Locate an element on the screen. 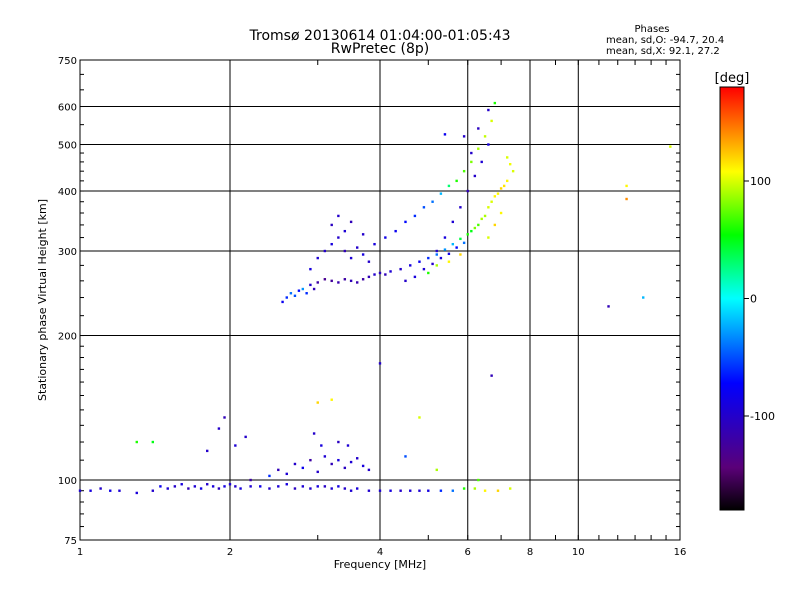 The width and height of the screenshot is (800, 600). x-tick-label: 4 is located at coordinates (380, 552).